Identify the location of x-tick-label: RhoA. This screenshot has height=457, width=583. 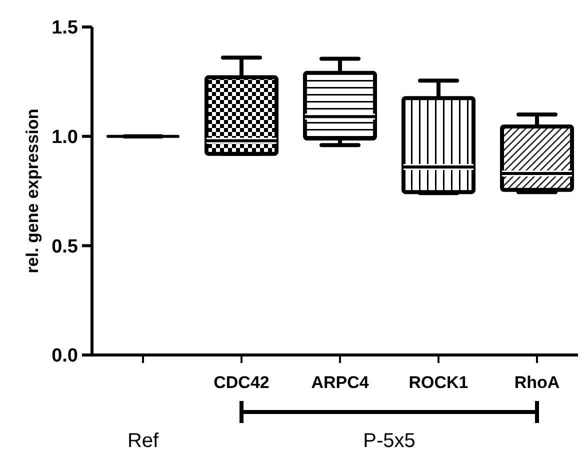
(537, 382).